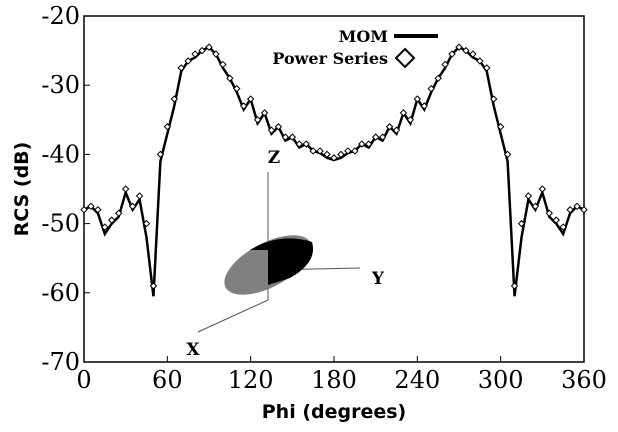 The image size is (618, 432). Describe the element at coordinates (378, 279) in the screenshot. I see `annotation: Y` at that location.